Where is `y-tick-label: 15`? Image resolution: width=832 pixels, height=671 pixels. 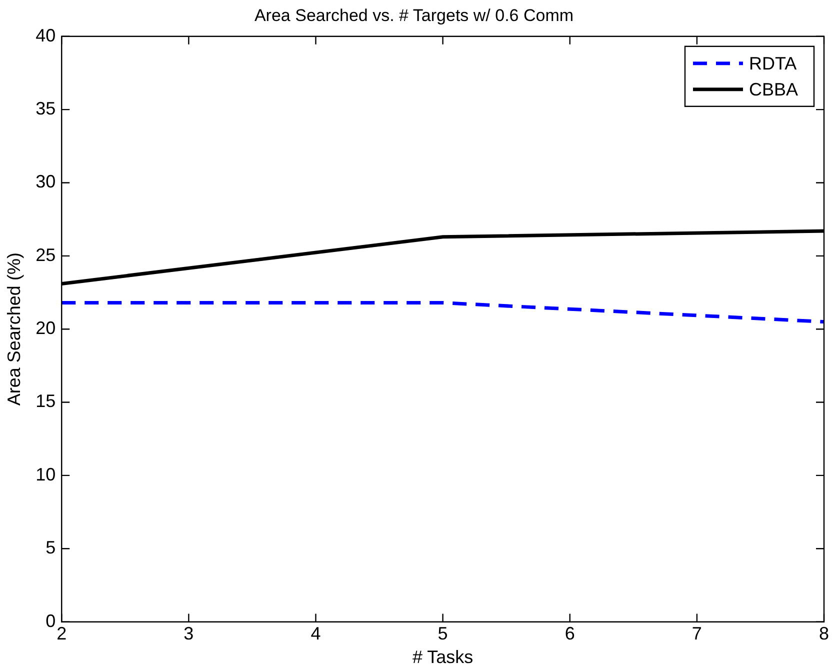 y-tick-label: 15 is located at coordinates (46, 401).